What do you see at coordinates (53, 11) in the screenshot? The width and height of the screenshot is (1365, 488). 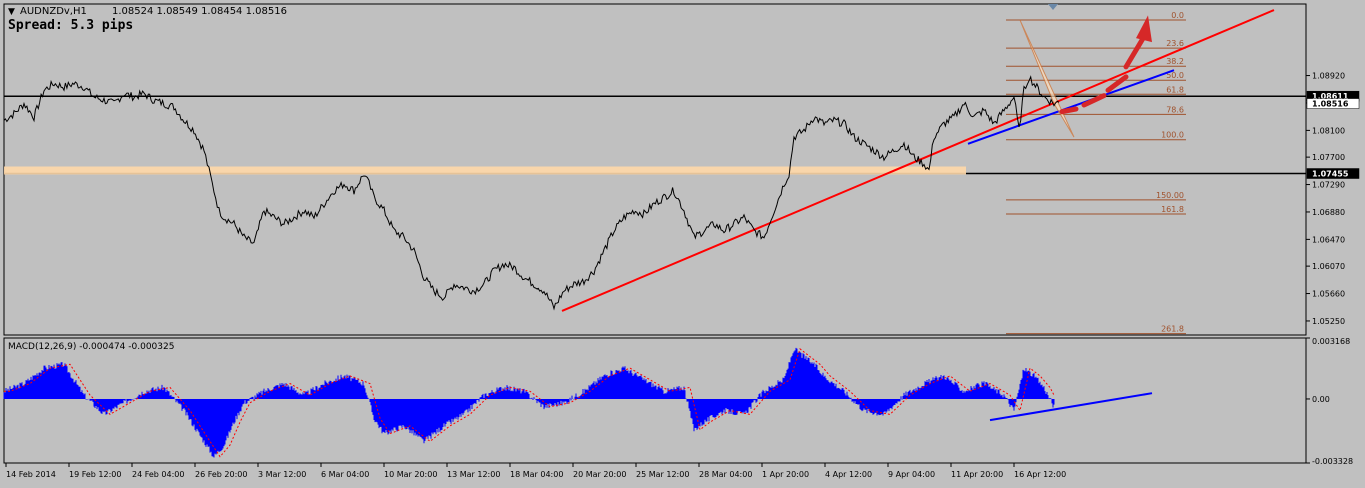 I see `symbol-title: AUDNZDv,H1` at bounding box center [53, 11].